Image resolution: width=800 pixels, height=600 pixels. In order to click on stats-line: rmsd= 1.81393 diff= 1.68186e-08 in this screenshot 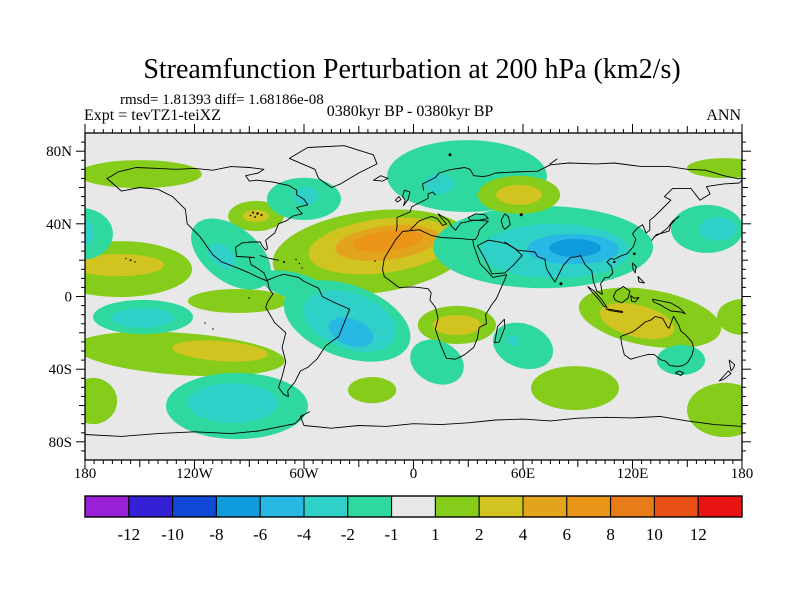, I will do `click(222, 100)`.